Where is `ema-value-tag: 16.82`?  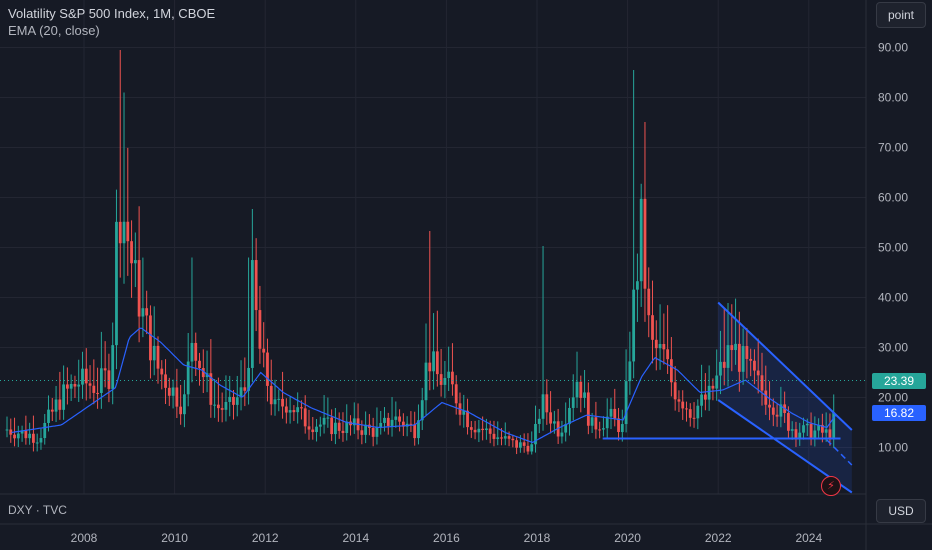
ema-value-tag: 16.82 is located at coordinates (899, 413).